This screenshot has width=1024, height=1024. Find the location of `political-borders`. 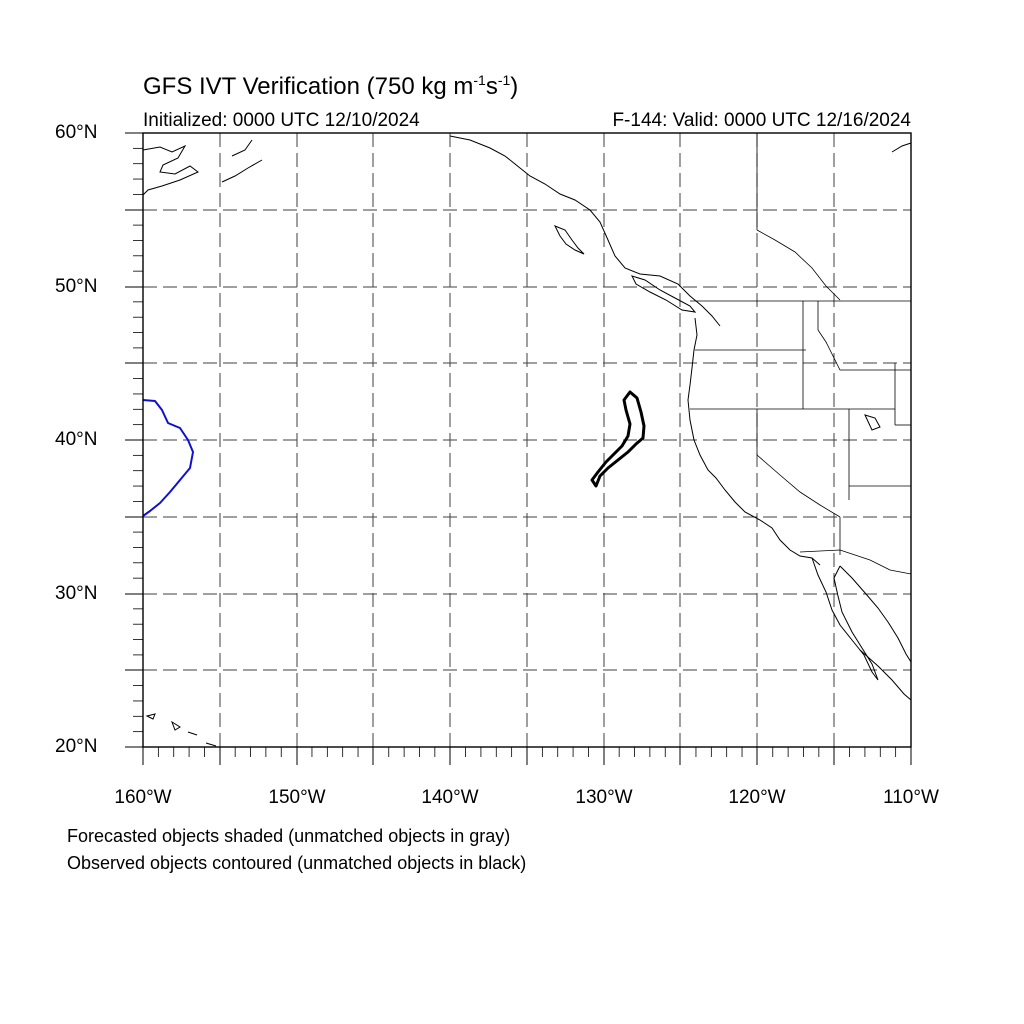

political-borders is located at coordinates (801, 354).